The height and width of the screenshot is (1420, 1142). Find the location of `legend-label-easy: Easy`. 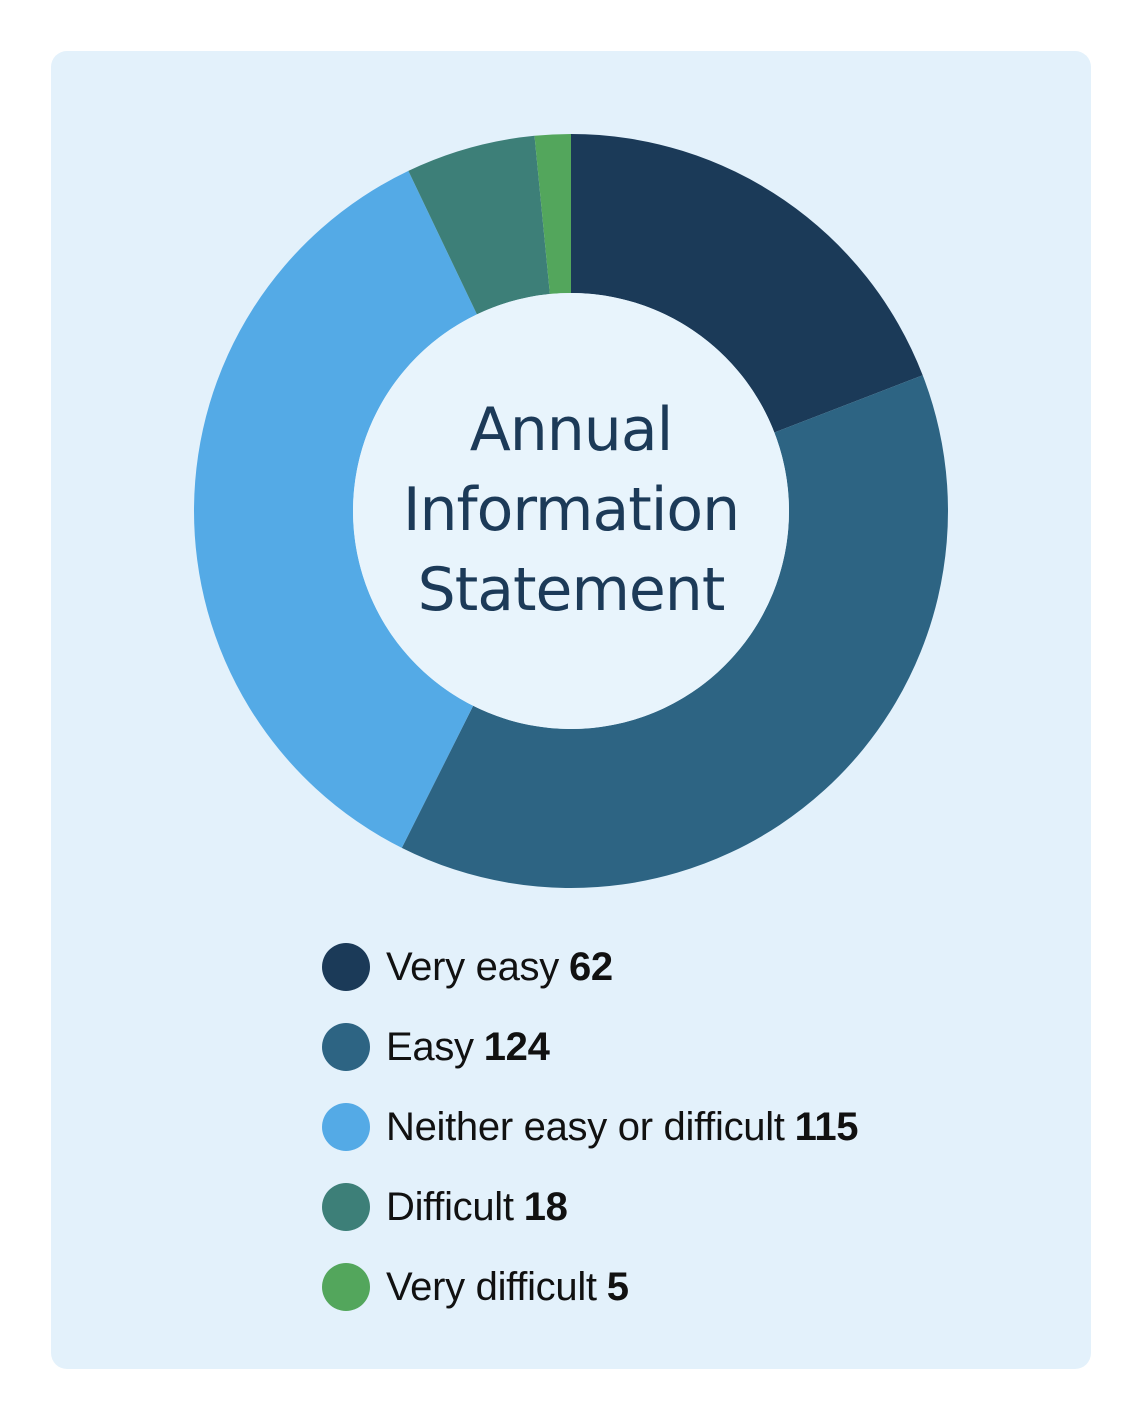

legend-label-easy: Easy is located at coordinates (430, 1046).